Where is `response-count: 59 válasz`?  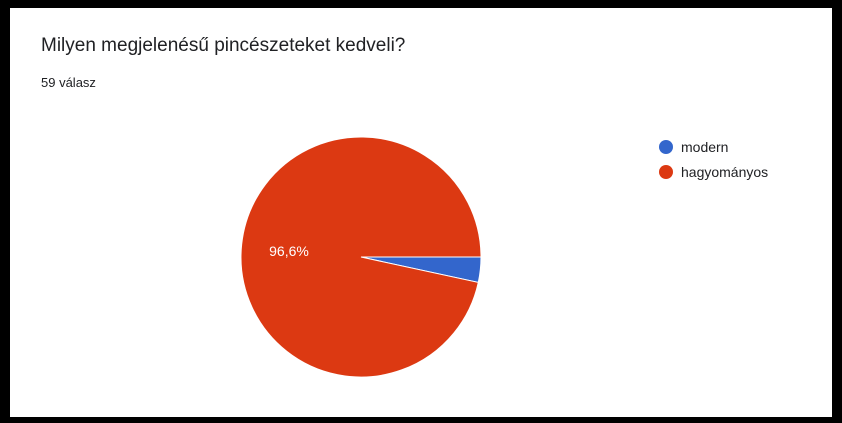 response-count: 59 válasz is located at coordinates (68, 82).